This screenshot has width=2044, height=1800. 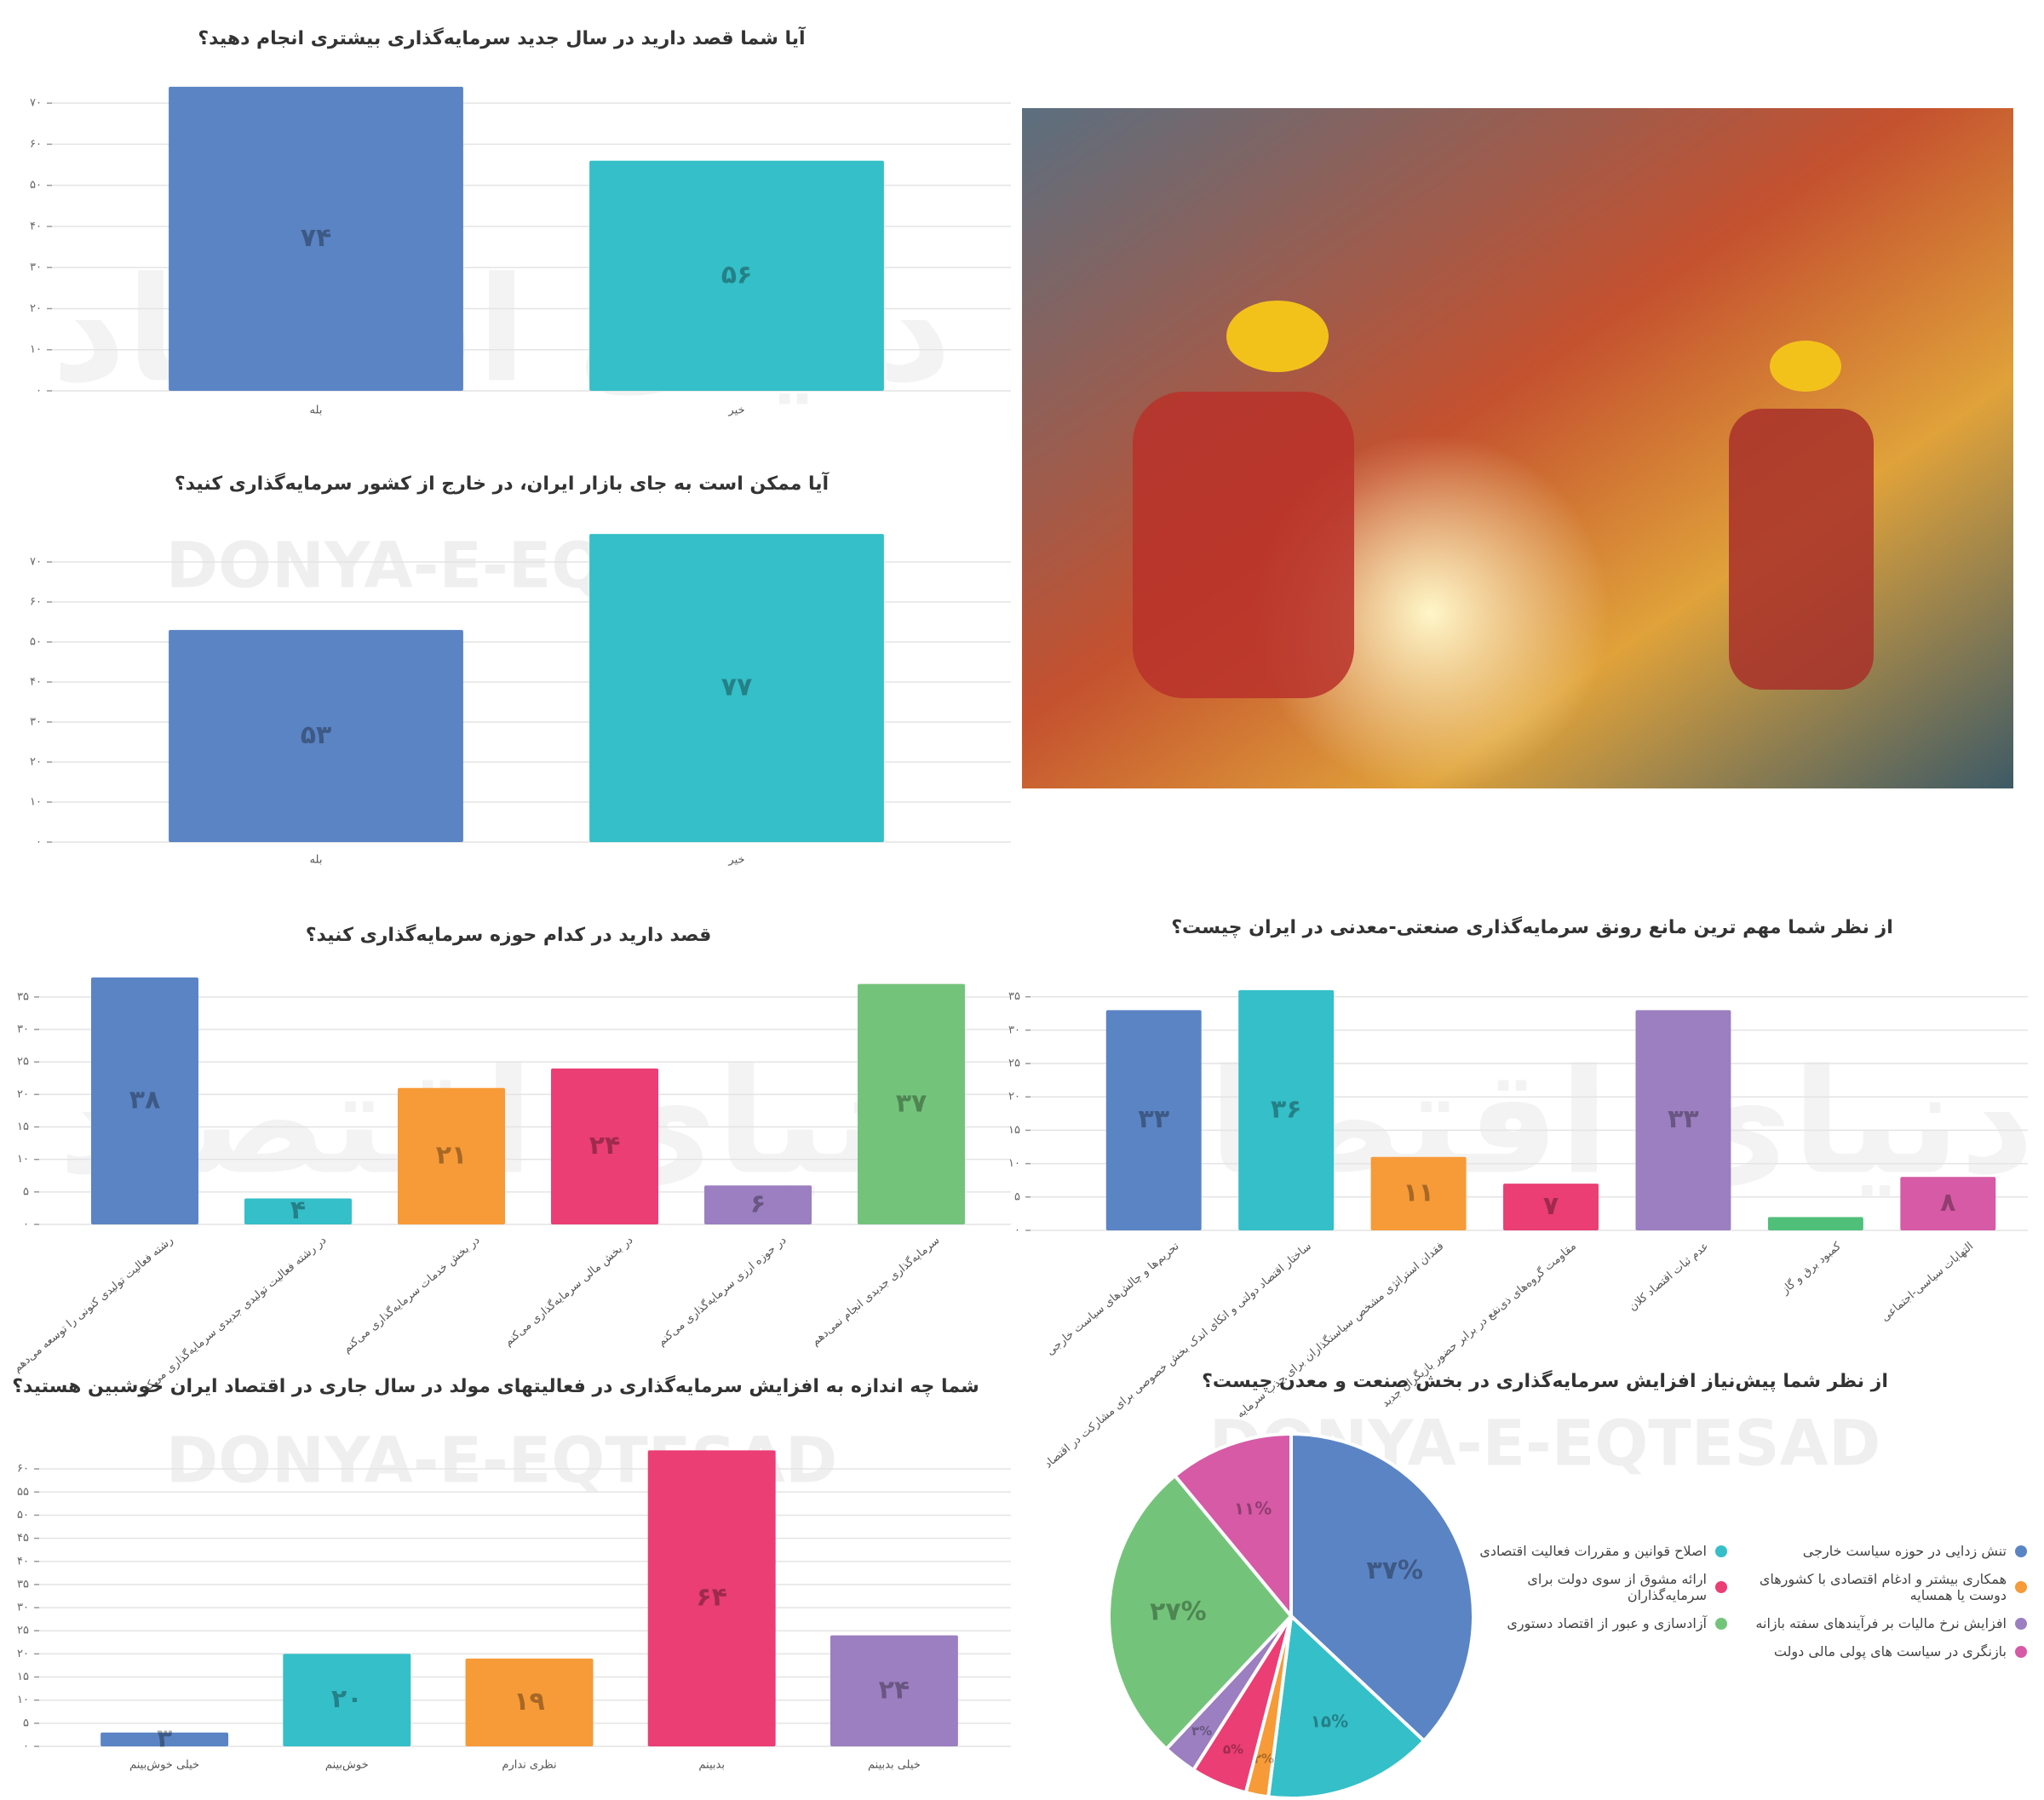 I want to click on value-label: ۱۱%, so click(x=1253, y=1509).